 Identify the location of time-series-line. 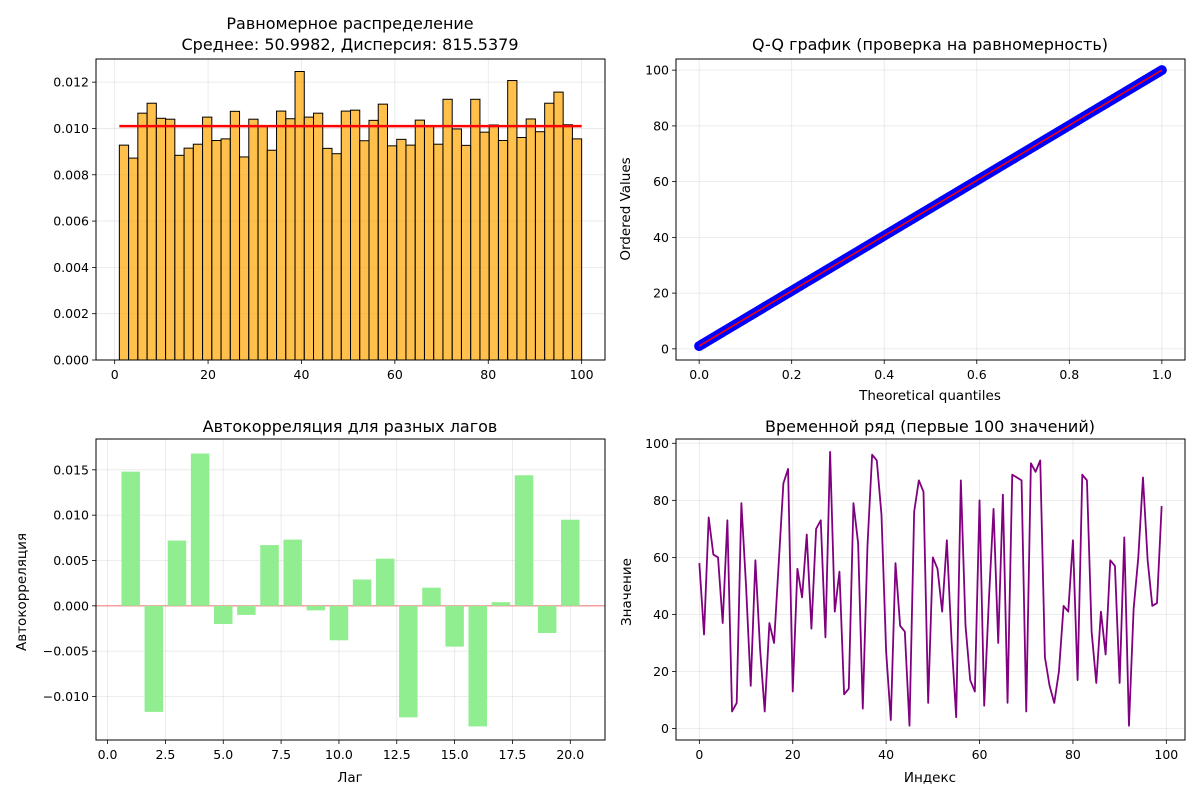
(930, 588).